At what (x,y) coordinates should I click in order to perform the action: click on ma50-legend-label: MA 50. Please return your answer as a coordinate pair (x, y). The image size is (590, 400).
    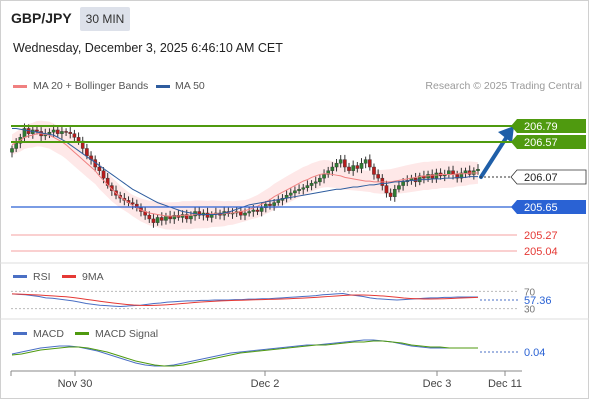
    Looking at the image, I should click on (190, 86).